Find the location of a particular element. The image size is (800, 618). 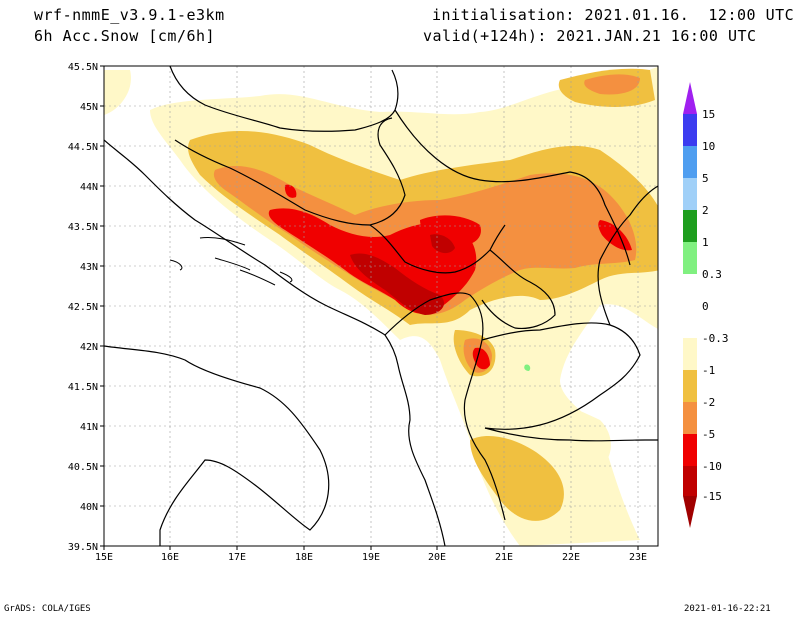

snow-contour-2-ne is located at coordinates (612, 84).